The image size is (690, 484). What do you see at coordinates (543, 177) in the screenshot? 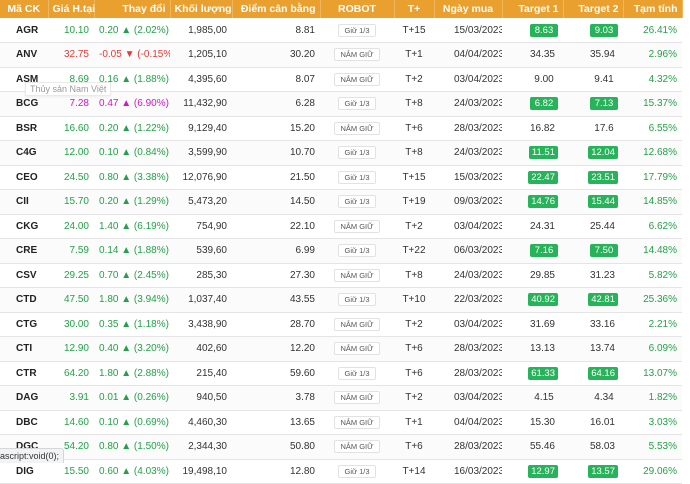
I see `target-1: 22.47` at bounding box center [543, 177].